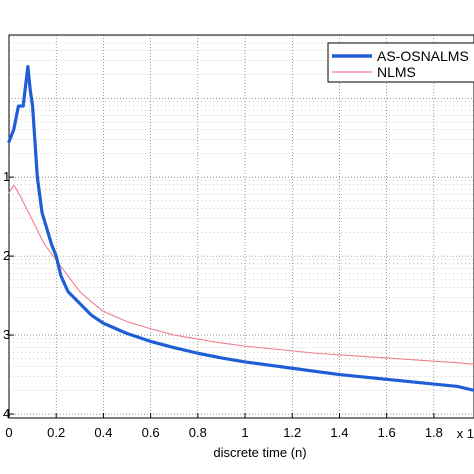 The height and width of the screenshot is (474, 474). What do you see at coordinates (6, 176) in the screenshot?
I see `y-tick-label: 1` at bounding box center [6, 176].